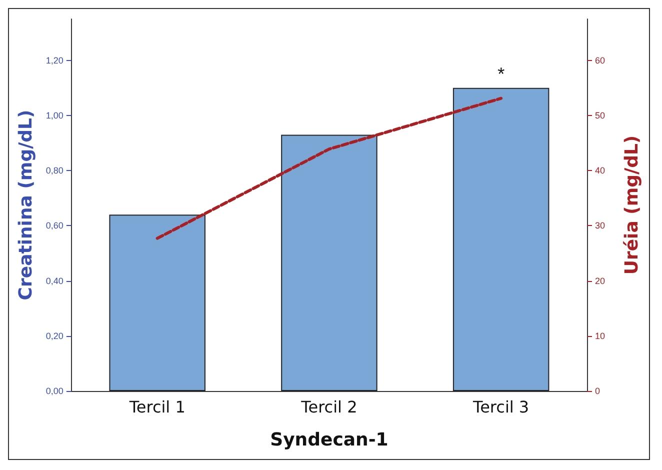 This screenshot has width=662, height=470. What do you see at coordinates (600, 115) in the screenshot?
I see `y2-tick-label: 50` at bounding box center [600, 115].